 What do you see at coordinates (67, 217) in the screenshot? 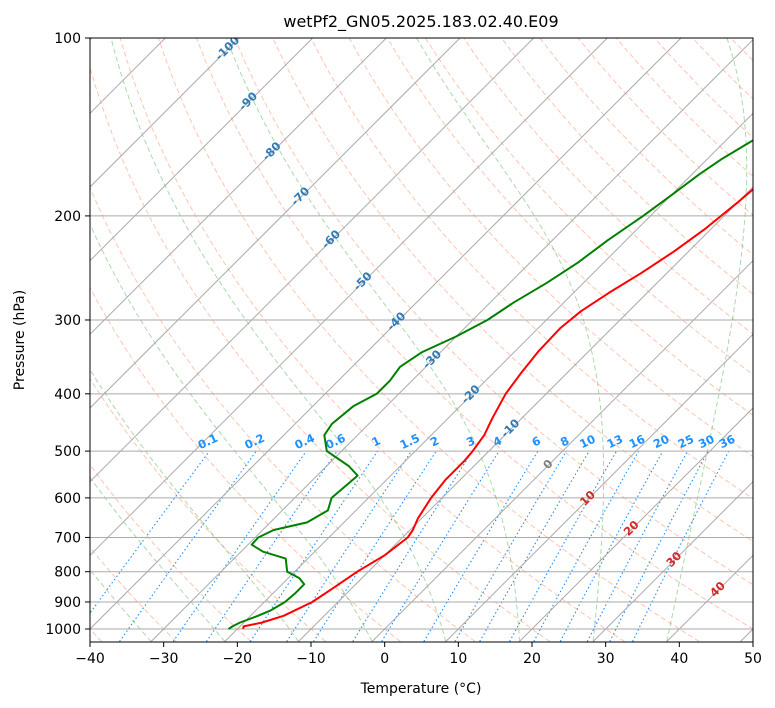
I see `y-tick-label: 200` at bounding box center [67, 217].